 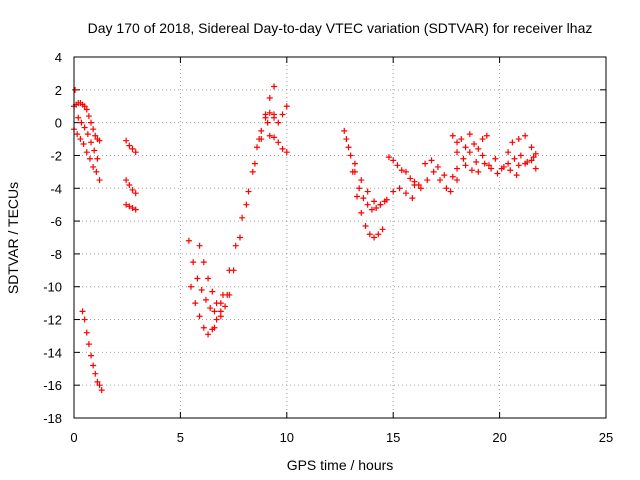 What do you see at coordinates (88, 138) in the screenshot?
I see `series-arc-c` at bounding box center [88, 138].